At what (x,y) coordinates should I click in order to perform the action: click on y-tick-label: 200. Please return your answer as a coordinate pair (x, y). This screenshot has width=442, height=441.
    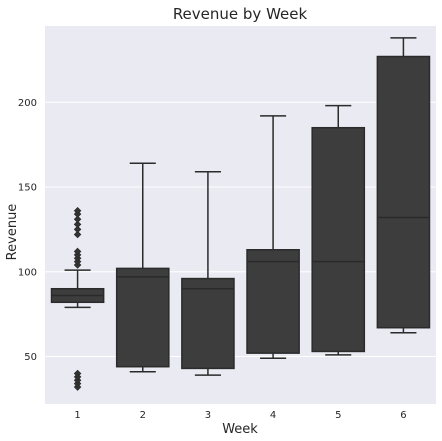
    Looking at the image, I should click on (27, 103).